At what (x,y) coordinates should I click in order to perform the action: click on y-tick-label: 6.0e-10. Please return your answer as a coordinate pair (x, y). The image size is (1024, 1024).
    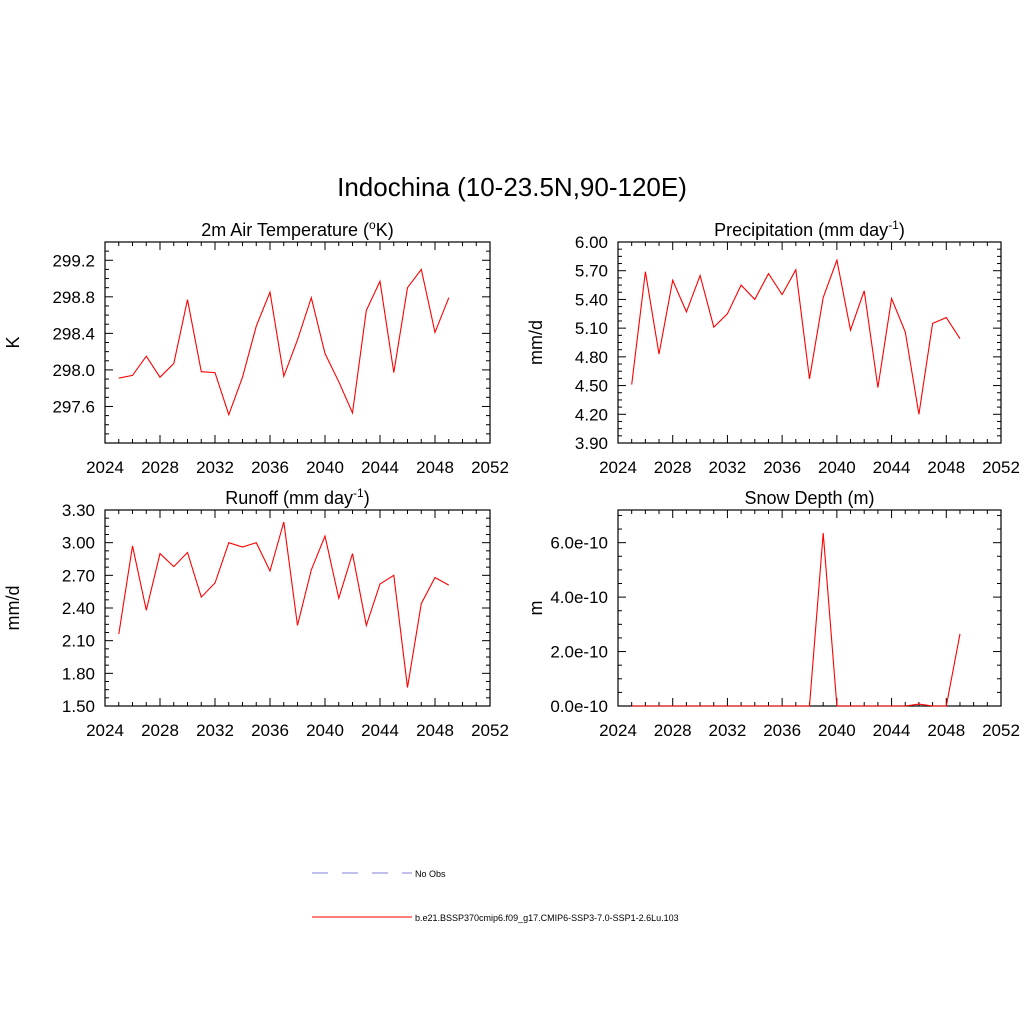
    Looking at the image, I should click on (579, 543).